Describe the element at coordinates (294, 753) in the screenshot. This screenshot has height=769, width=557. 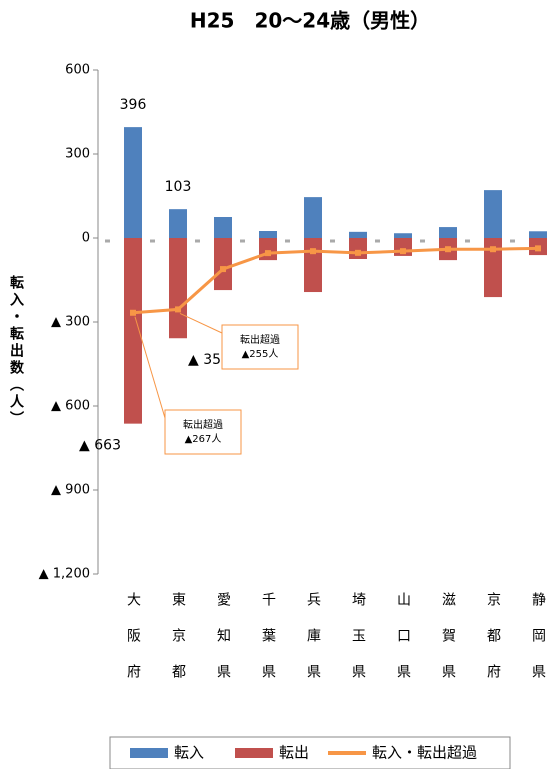
I see `legend-label: 転出` at that location.